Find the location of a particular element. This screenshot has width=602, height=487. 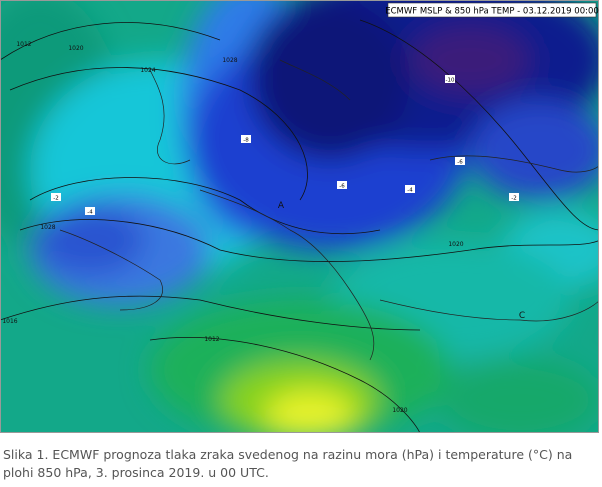

pressure-center: A is located at coordinates (281, 206).